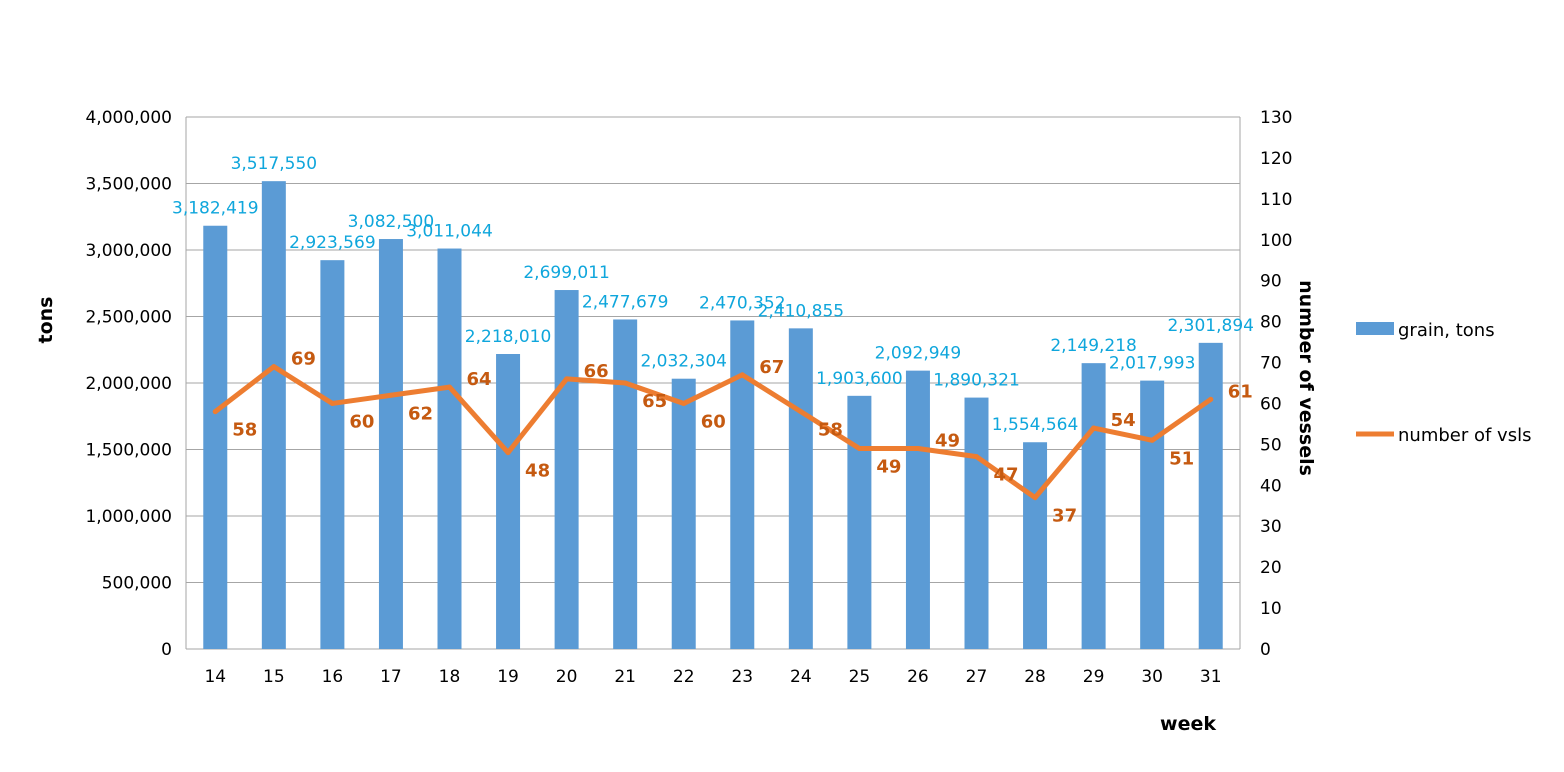  What do you see at coordinates (391, 222) in the screenshot?
I see `bar-data-label: 3,082,500` at bounding box center [391, 222].